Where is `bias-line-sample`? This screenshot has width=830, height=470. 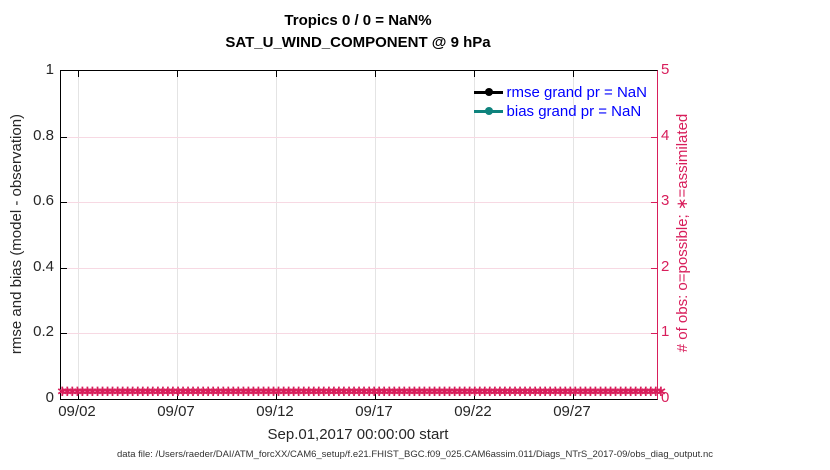 bias-line-sample is located at coordinates (488, 111).